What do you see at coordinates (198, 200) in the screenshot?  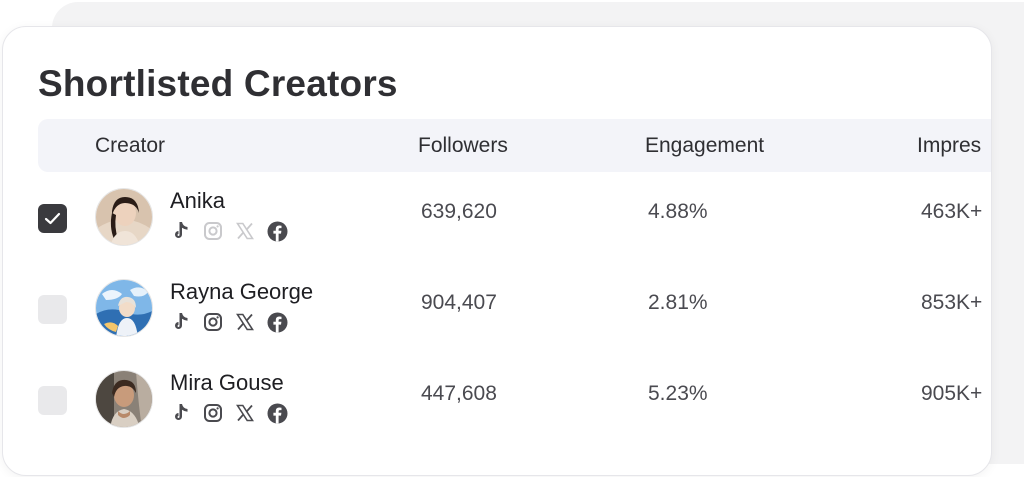 I see `creator-name: Anika` at bounding box center [198, 200].